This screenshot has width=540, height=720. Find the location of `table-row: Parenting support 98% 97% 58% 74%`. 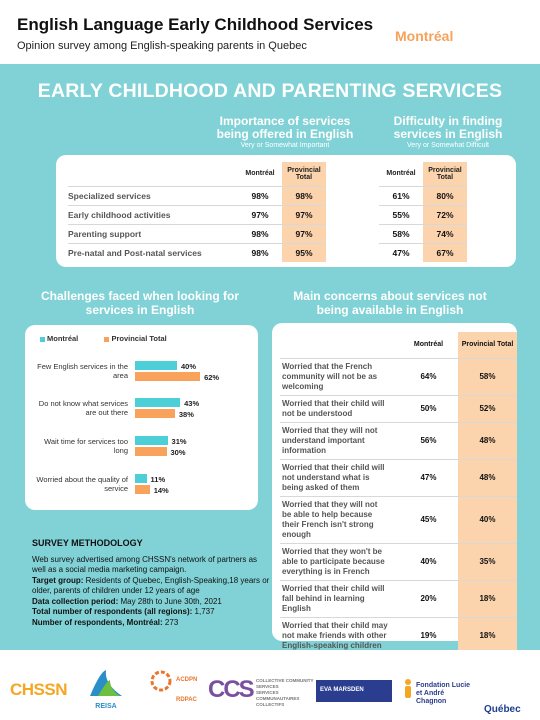

table-row: Parenting support 98% 97% 58% 74% is located at coordinates (267, 233).